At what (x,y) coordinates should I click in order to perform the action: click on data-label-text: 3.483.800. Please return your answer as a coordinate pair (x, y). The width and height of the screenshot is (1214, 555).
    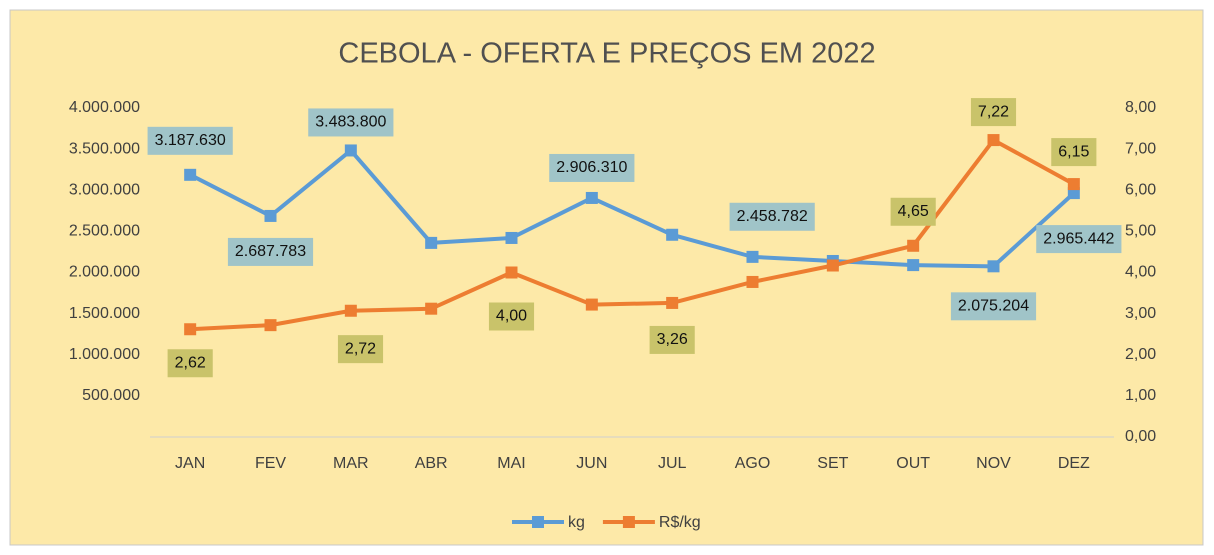
    Looking at the image, I should click on (350, 122).